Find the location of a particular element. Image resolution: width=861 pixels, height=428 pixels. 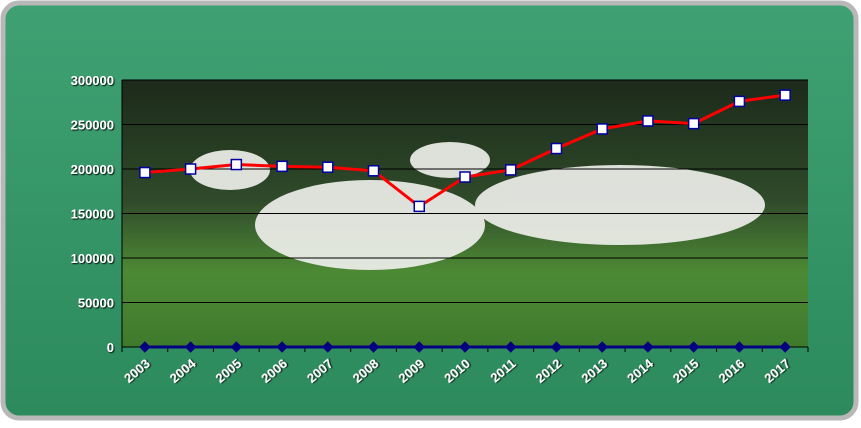

y-tick-label: 0 is located at coordinates (110, 347).